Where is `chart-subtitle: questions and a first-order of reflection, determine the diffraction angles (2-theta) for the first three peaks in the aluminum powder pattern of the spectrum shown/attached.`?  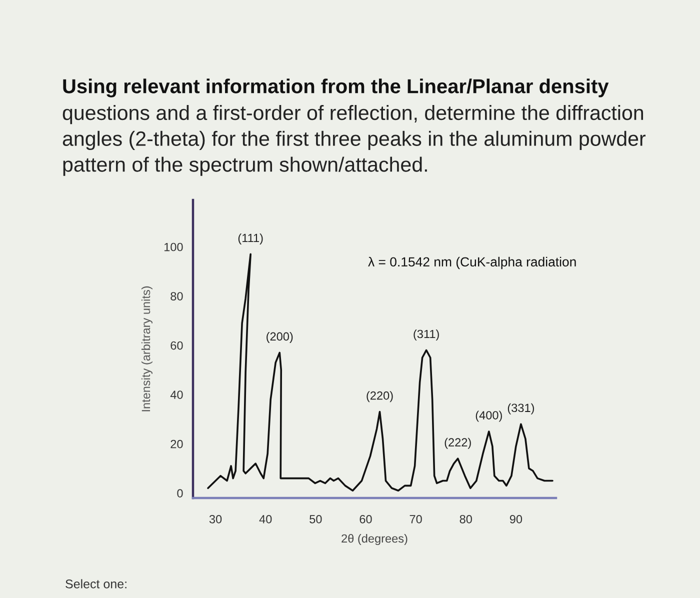 chart-subtitle: questions and a first-order of reflection, determine the diffraction angles (2-theta) for the first three peaks in the aluminum powder pattern of the spectrum shown/attached. is located at coordinates (354, 140).